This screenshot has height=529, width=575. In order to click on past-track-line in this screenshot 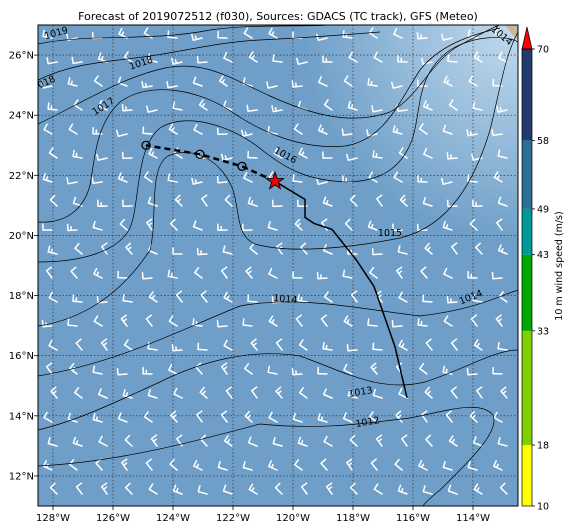, I will do `click(341, 289)`.